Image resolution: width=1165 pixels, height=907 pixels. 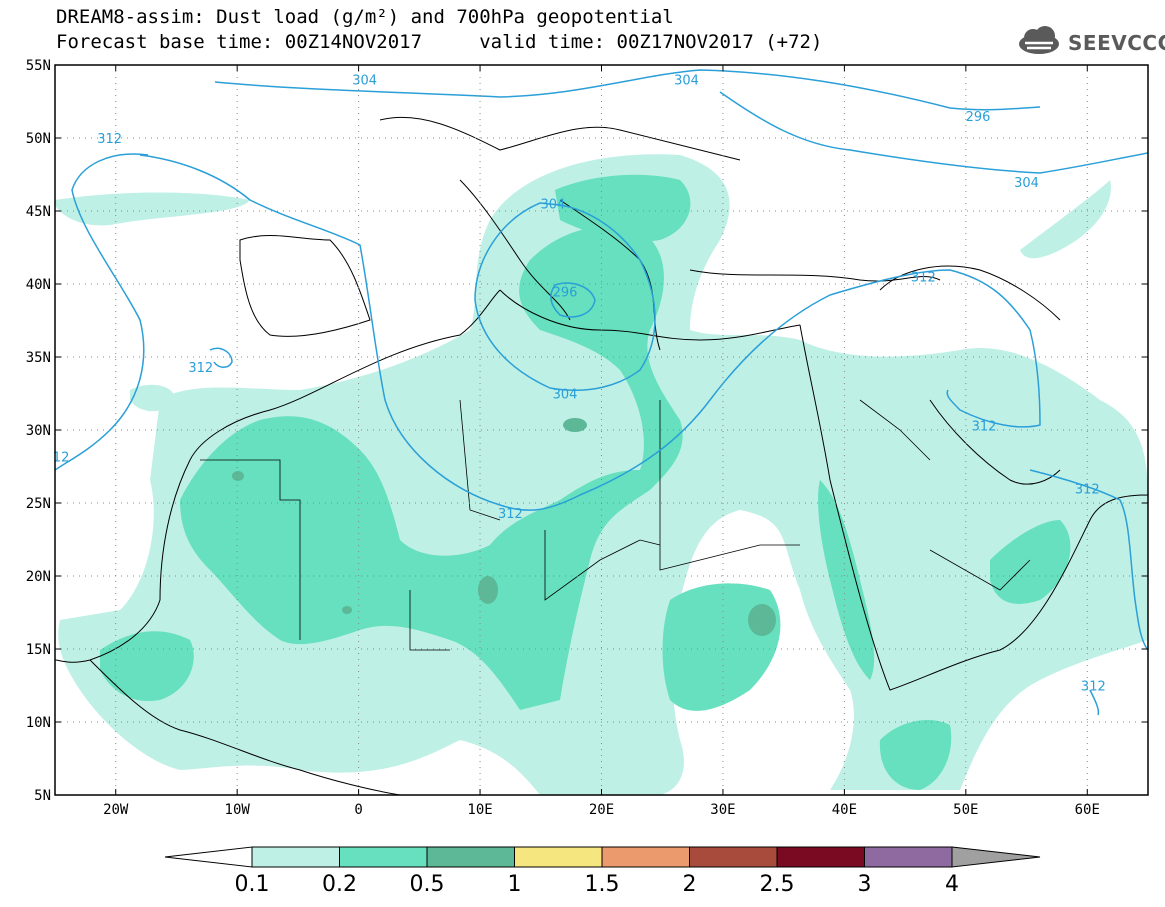 I want to click on lon-tick-label: 20E, so click(x=601, y=810).